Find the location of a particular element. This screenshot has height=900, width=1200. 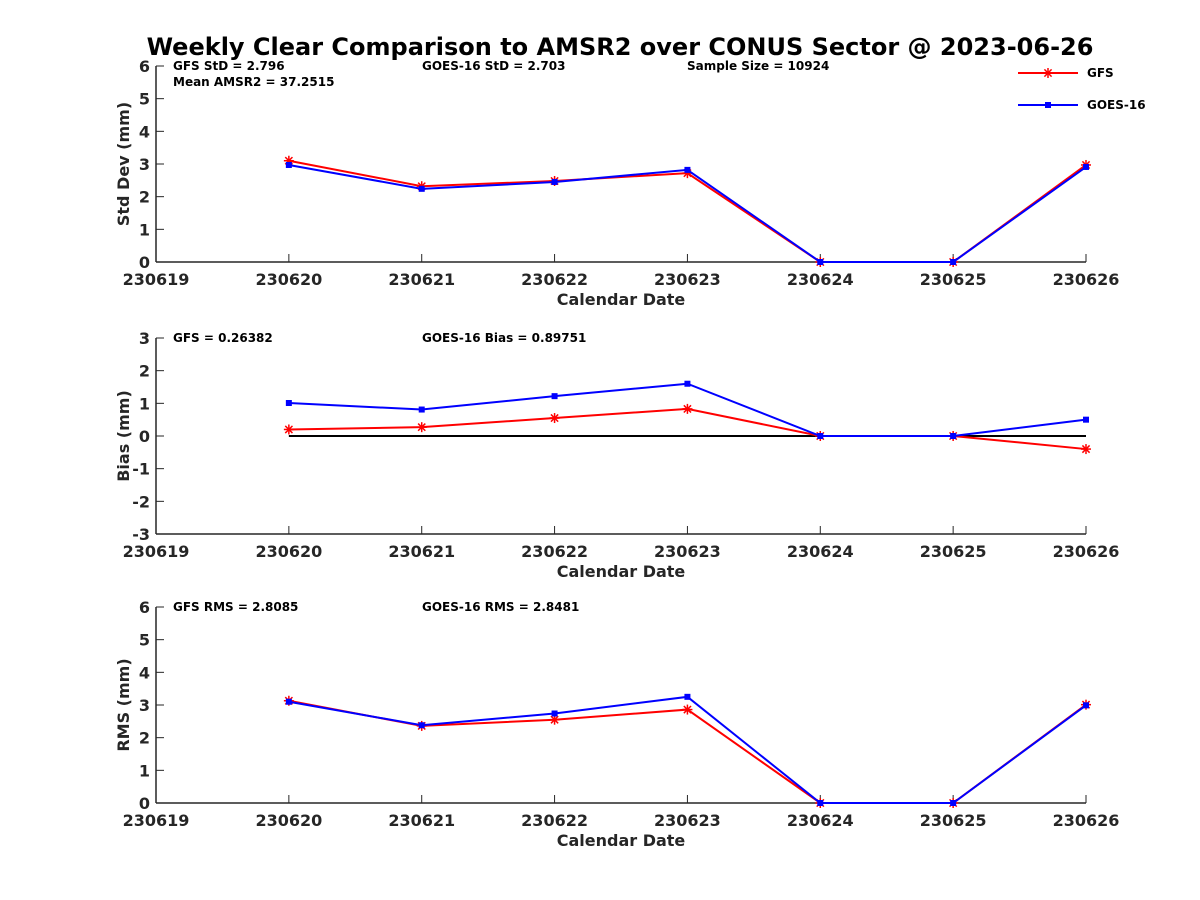

stat-annotation: GFS = 0.26382 is located at coordinates (223, 338).